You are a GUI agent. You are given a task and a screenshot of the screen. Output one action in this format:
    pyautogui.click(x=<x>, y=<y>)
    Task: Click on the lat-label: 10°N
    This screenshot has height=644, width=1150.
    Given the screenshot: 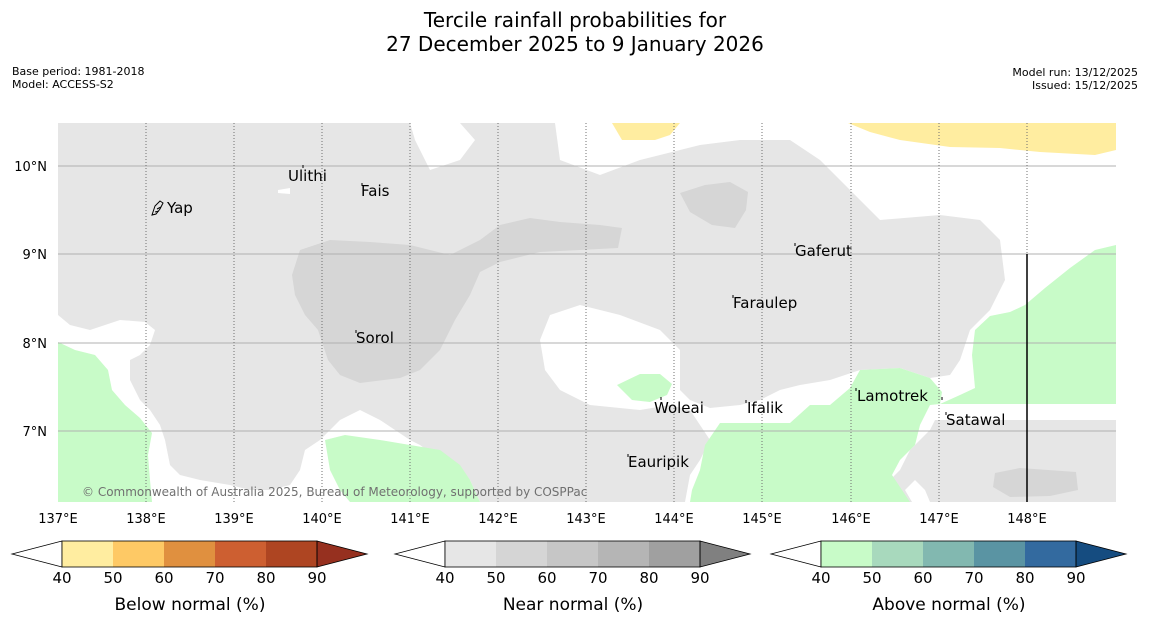 What is the action you would take?
    pyautogui.click(x=30, y=167)
    